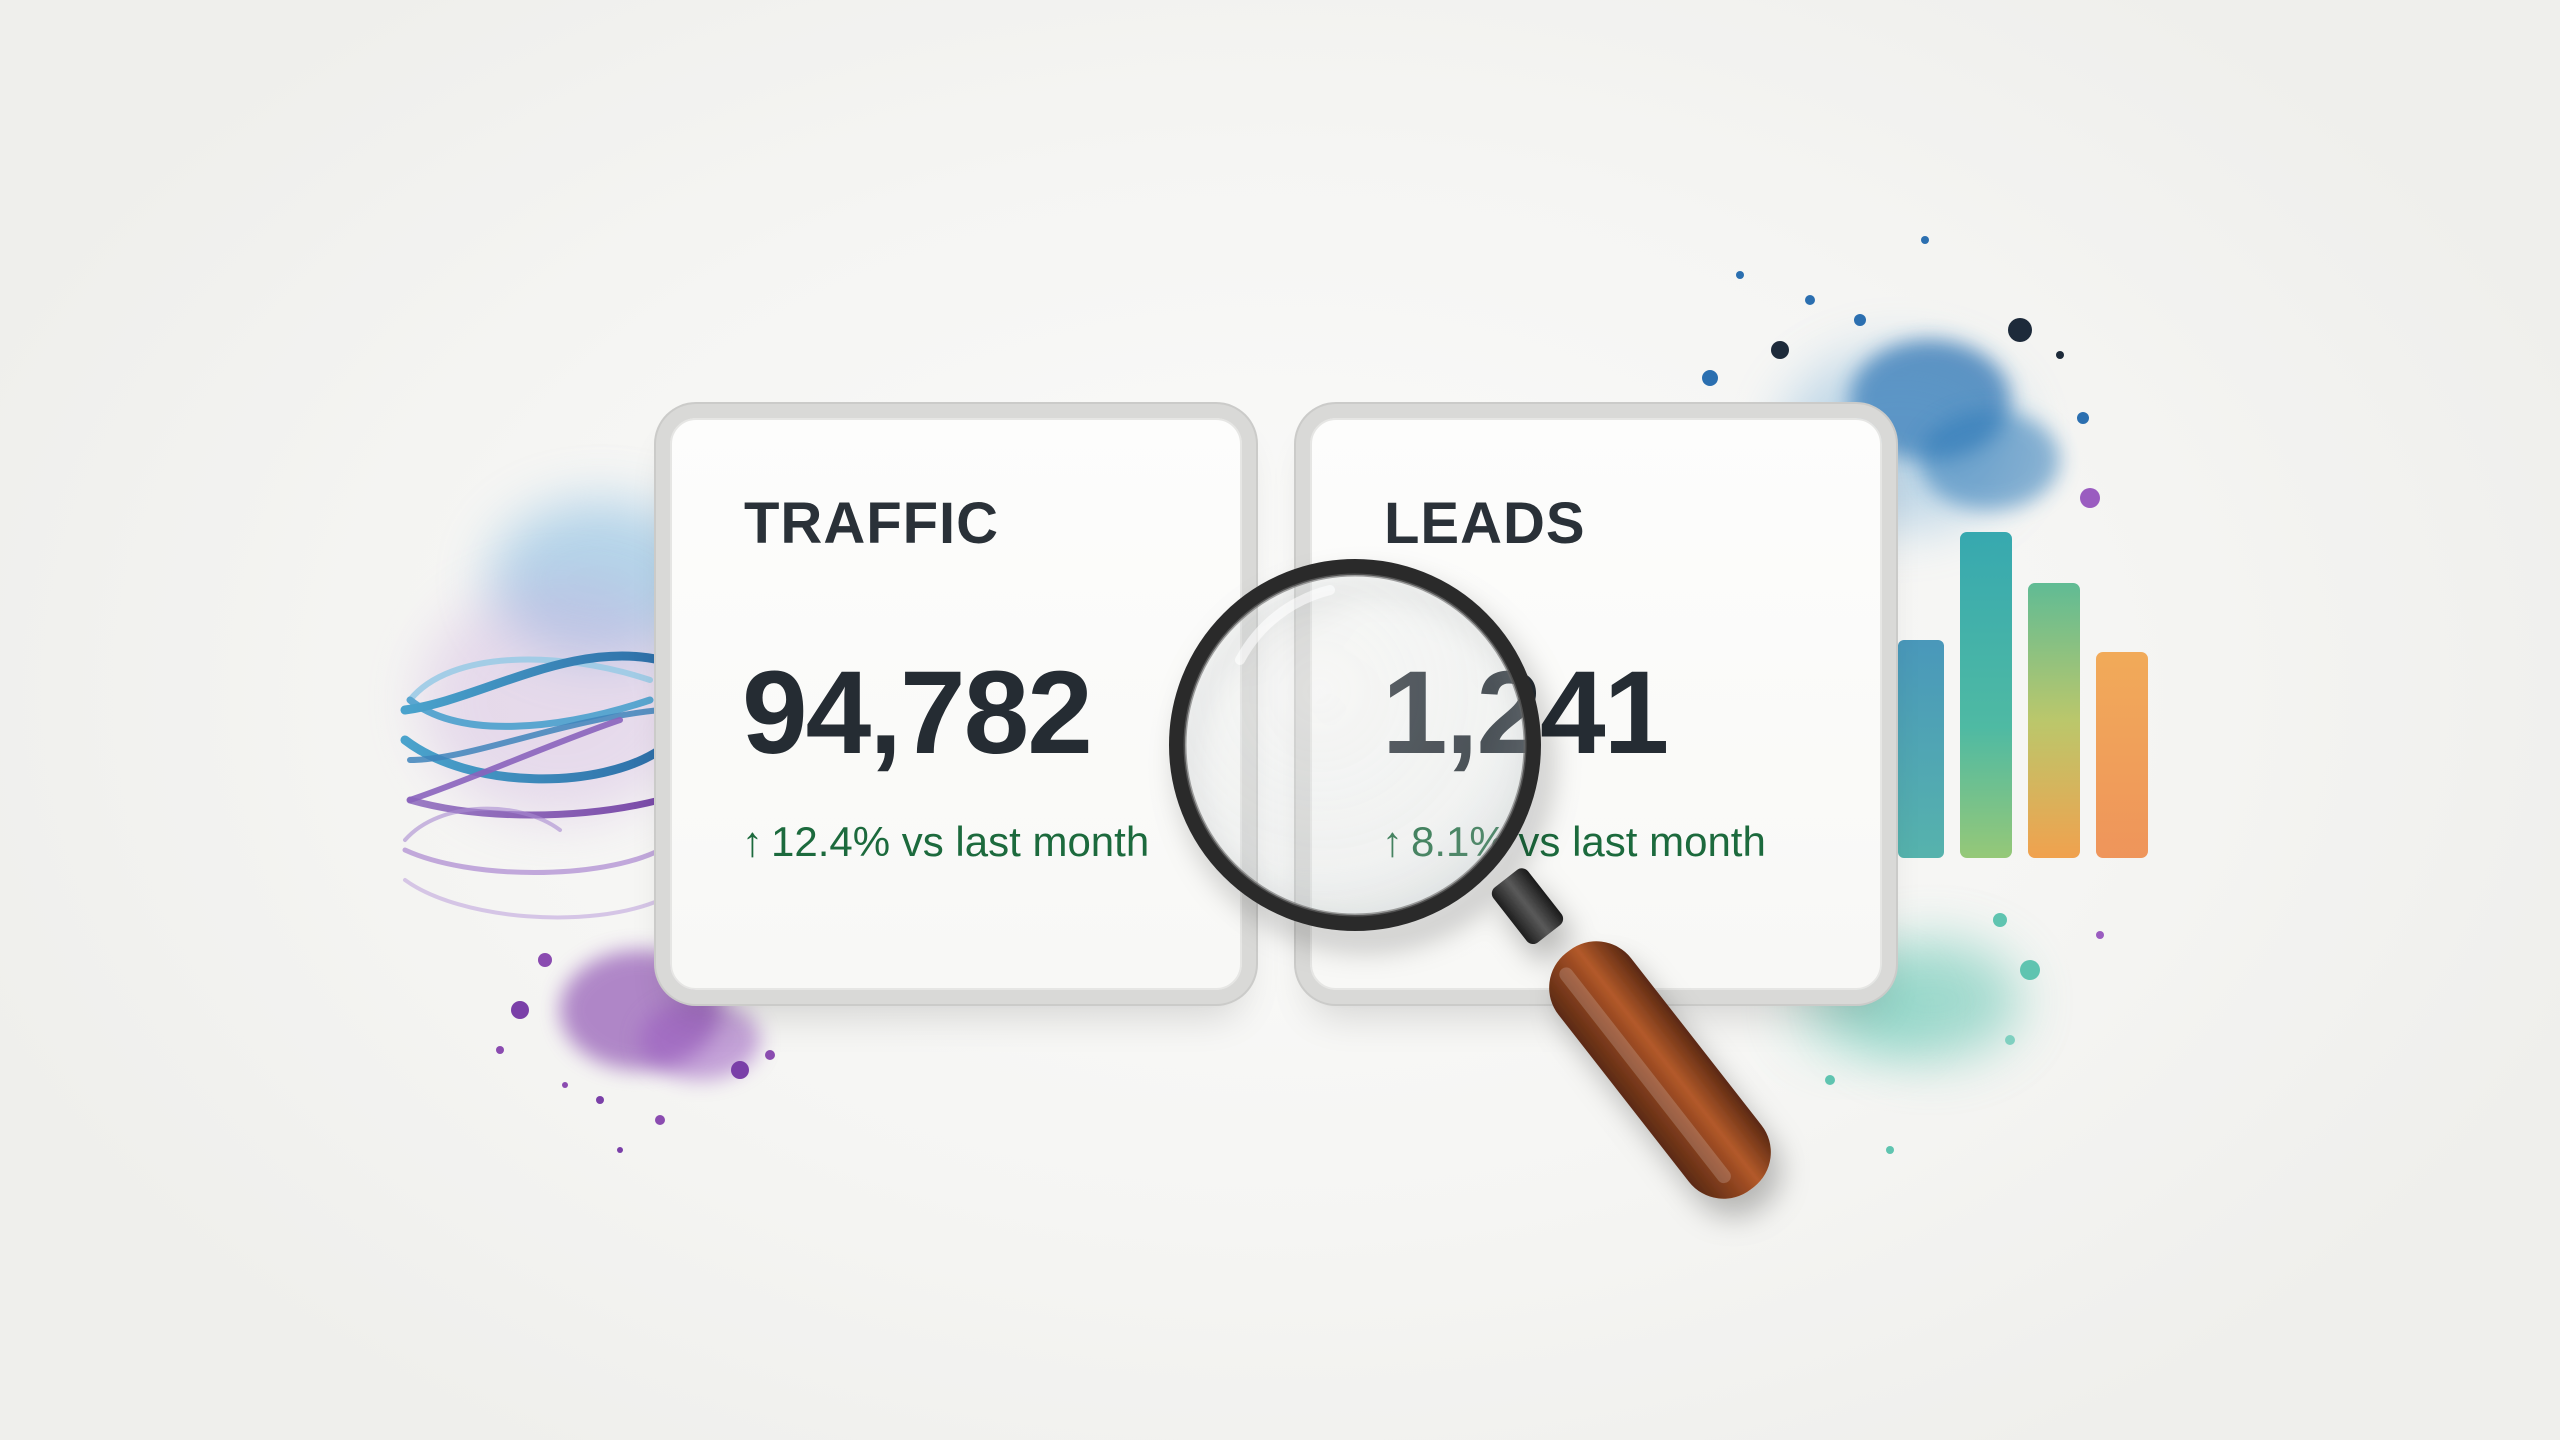 Image resolution: width=2560 pixels, height=1440 pixels. What do you see at coordinates (872, 523) in the screenshot?
I see `card-label: TRAFFIC` at bounding box center [872, 523].